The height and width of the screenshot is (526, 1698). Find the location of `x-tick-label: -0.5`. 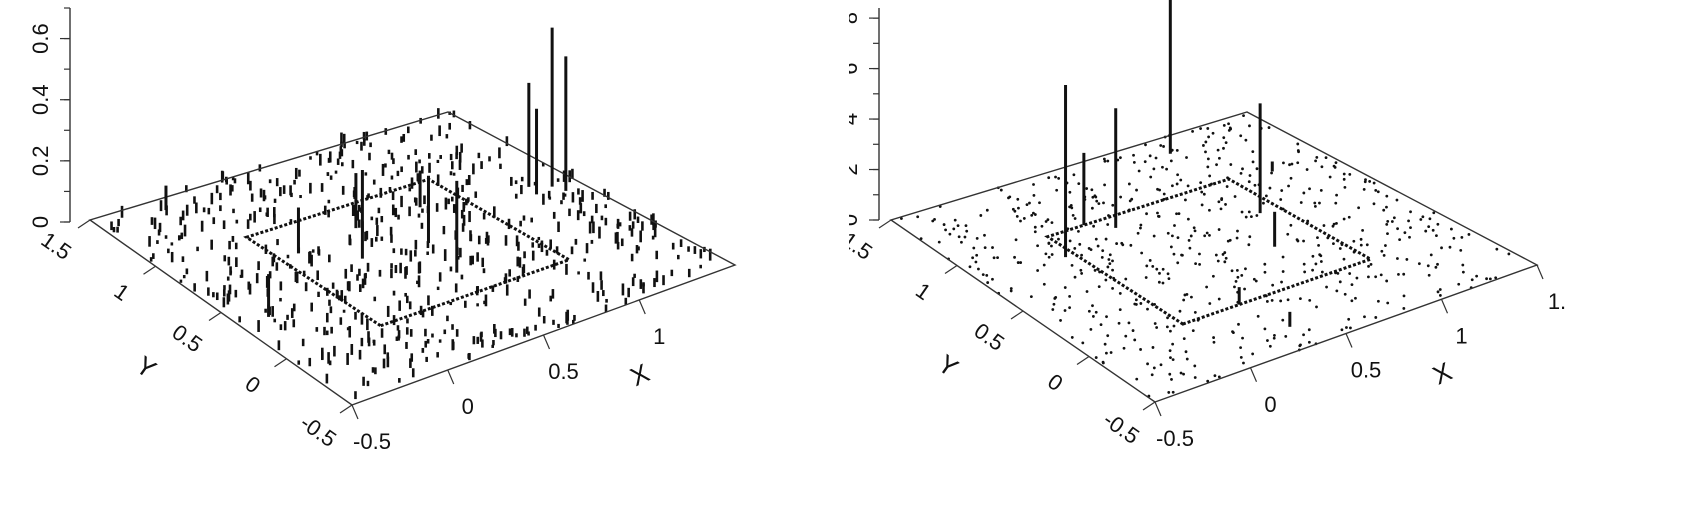

x-tick-label: -0.5 is located at coordinates (1175, 438).